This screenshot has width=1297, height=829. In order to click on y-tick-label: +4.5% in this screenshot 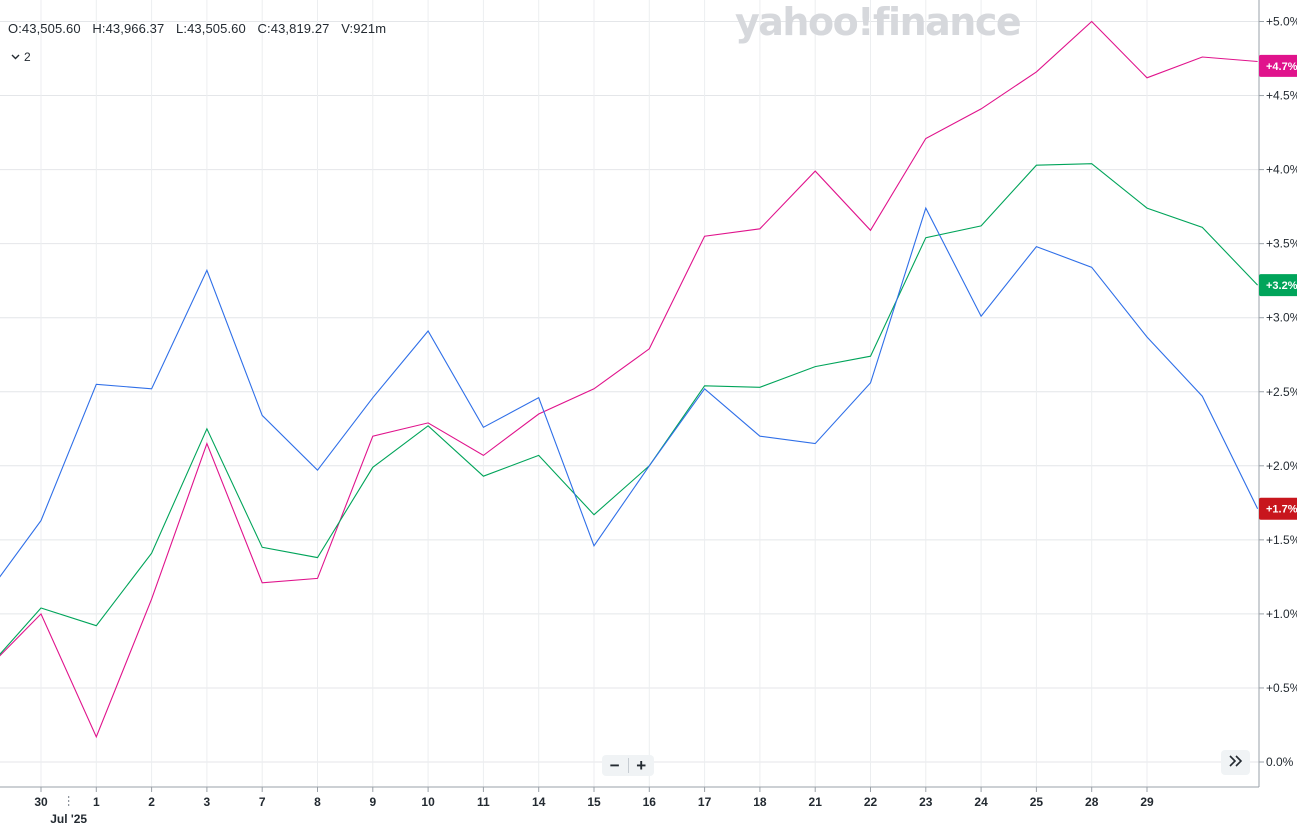, I will do `click(1281, 96)`.